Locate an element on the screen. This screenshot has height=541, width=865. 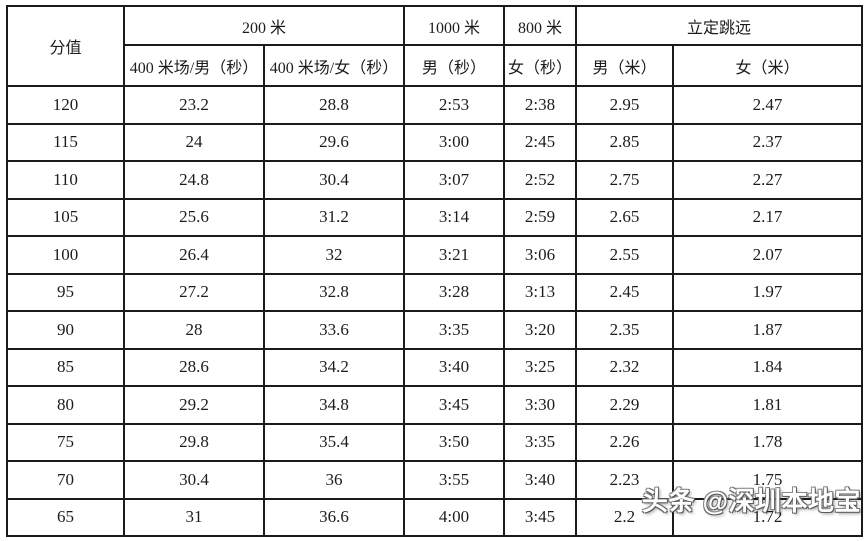
value-cell: 2:59 is located at coordinates (540, 217).